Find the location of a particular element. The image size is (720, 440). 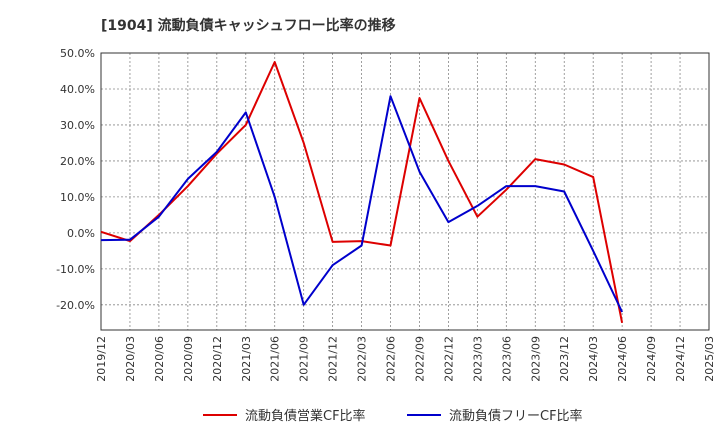

legend: 流動負債営業CF比率 流動負債フリーCF比率 is located at coordinates (393, 416).